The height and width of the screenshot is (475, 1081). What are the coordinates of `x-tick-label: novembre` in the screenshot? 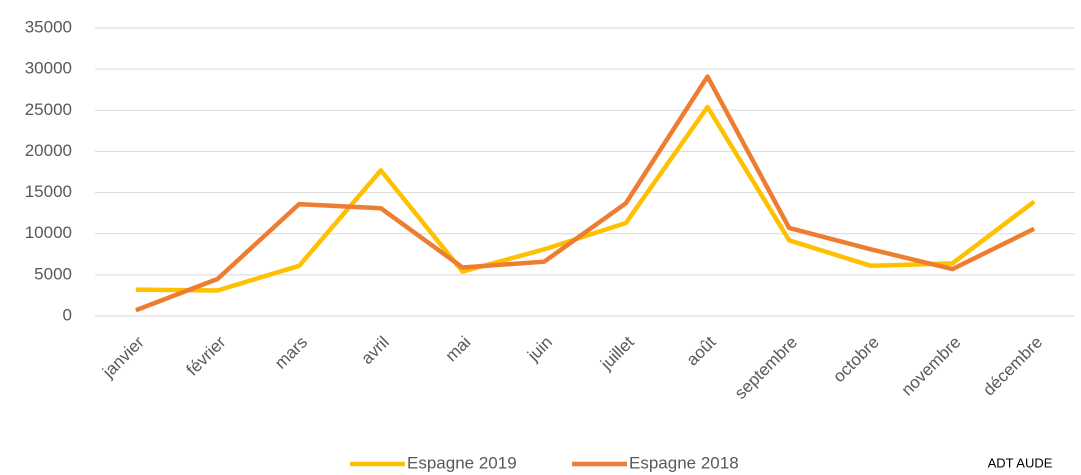 It's located at (931, 366).